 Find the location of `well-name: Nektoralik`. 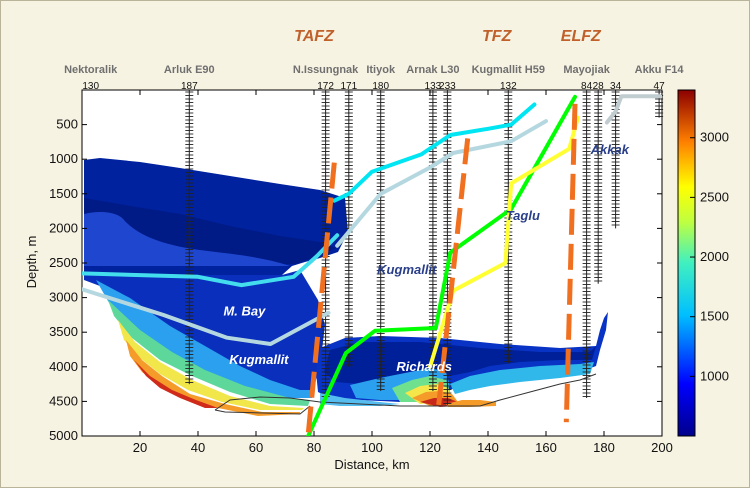

well-name: Nektoralik is located at coordinates (91, 70).